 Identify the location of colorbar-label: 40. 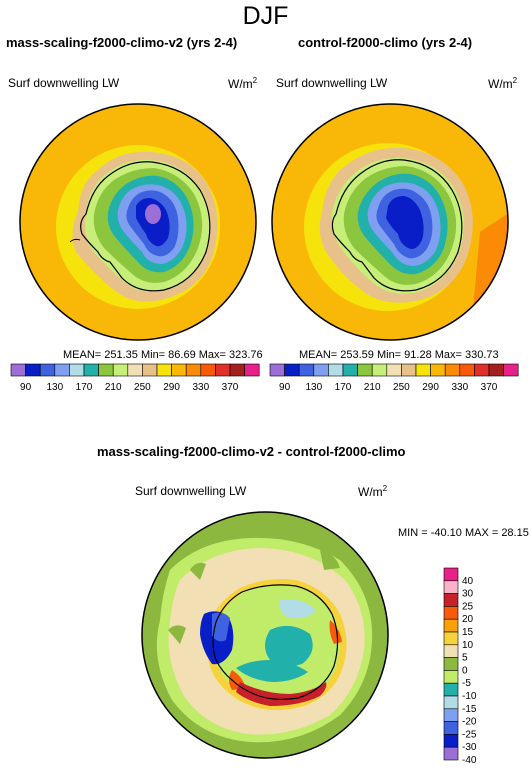
(468, 581).